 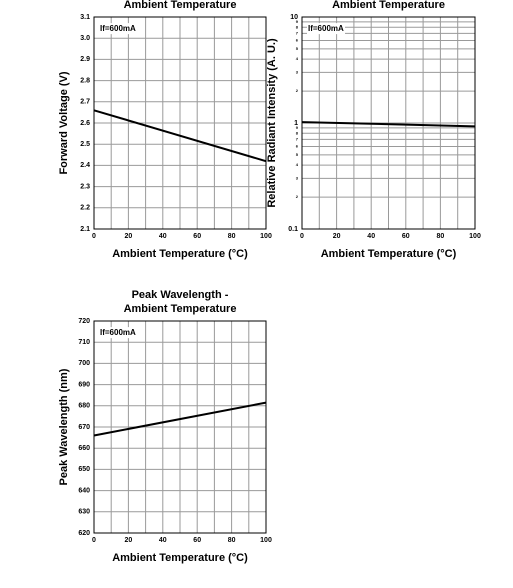 I want to click on y-tick-label: 690, so click(x=84, y=384).